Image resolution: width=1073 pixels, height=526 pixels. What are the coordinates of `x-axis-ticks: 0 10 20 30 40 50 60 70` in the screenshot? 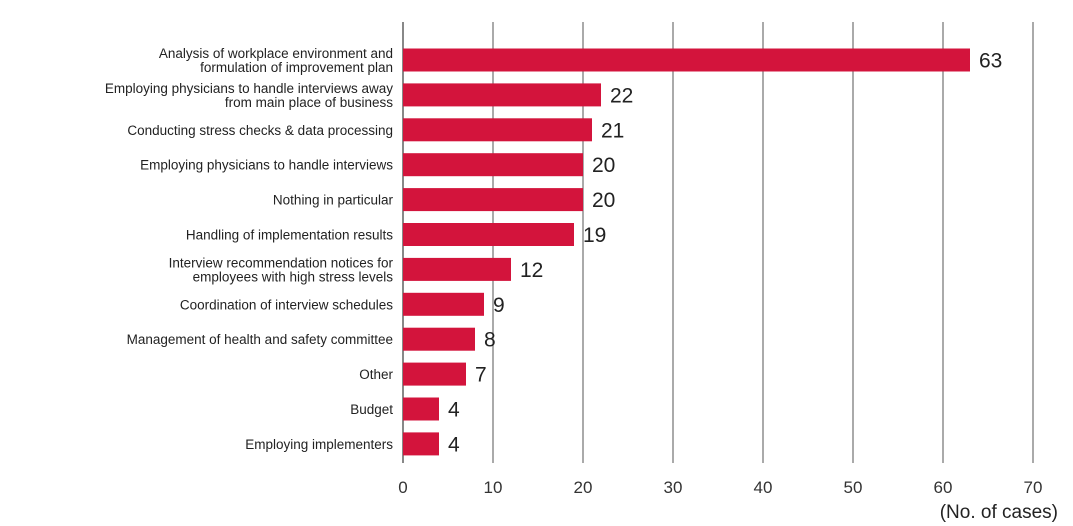 It's located at (720, 487).